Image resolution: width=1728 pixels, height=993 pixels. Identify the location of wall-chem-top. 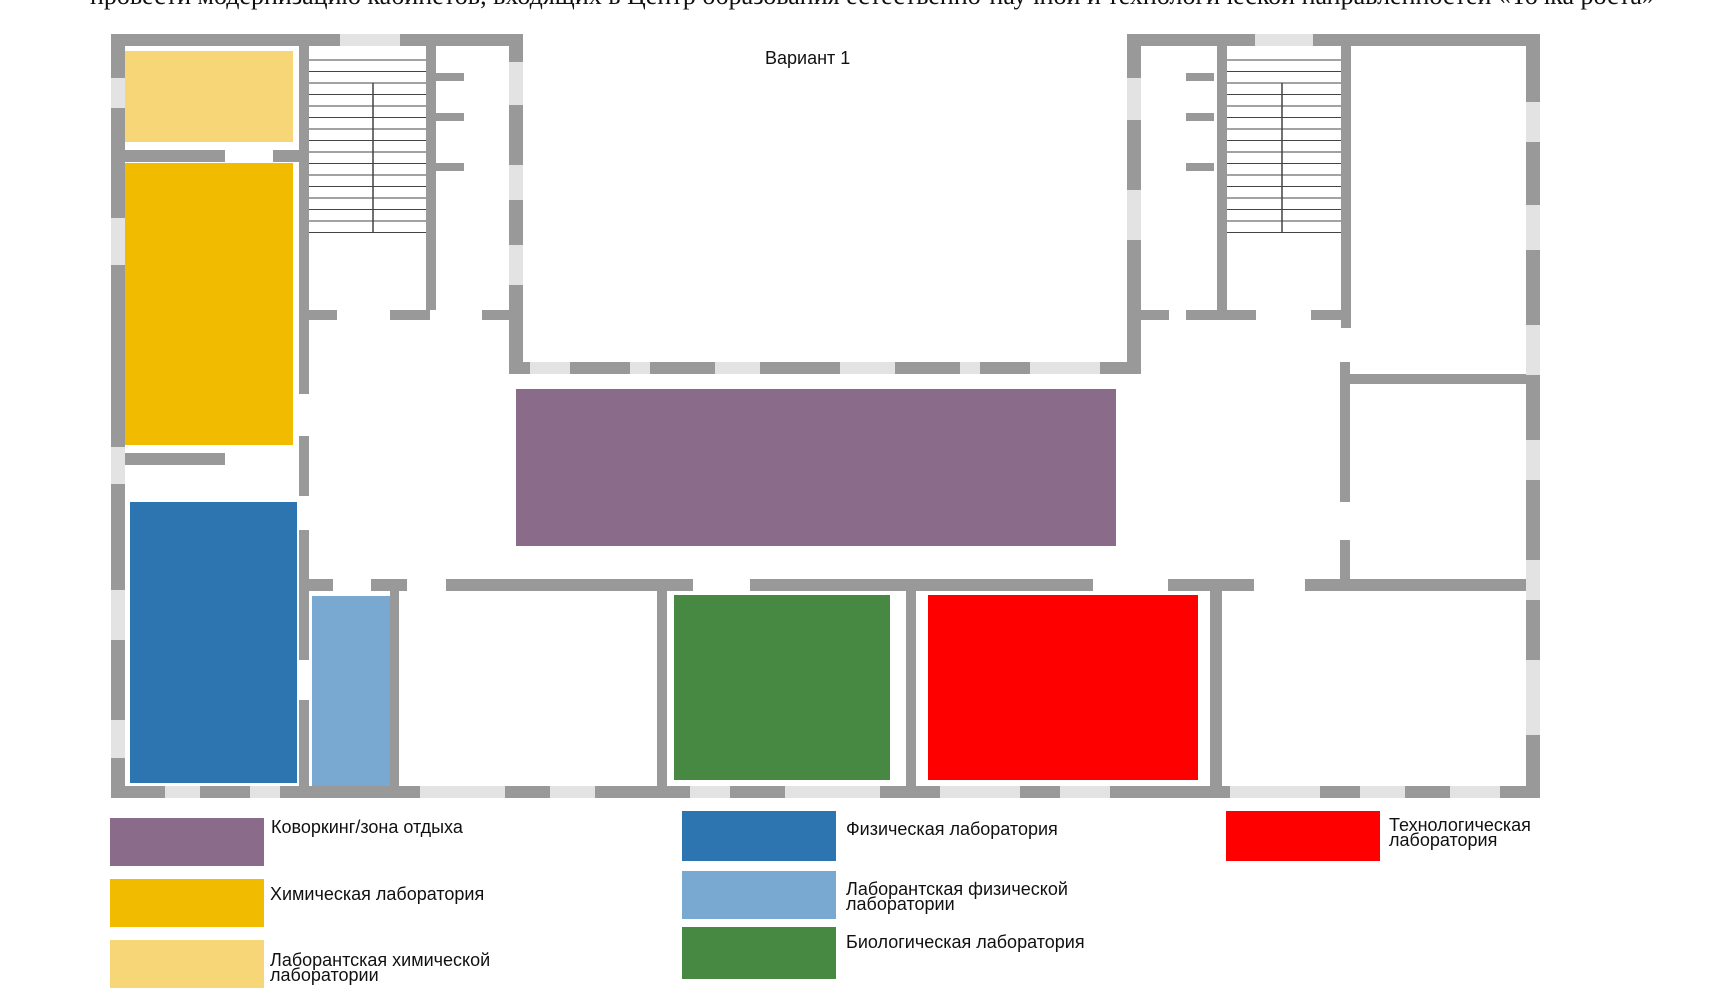
(175, 156).